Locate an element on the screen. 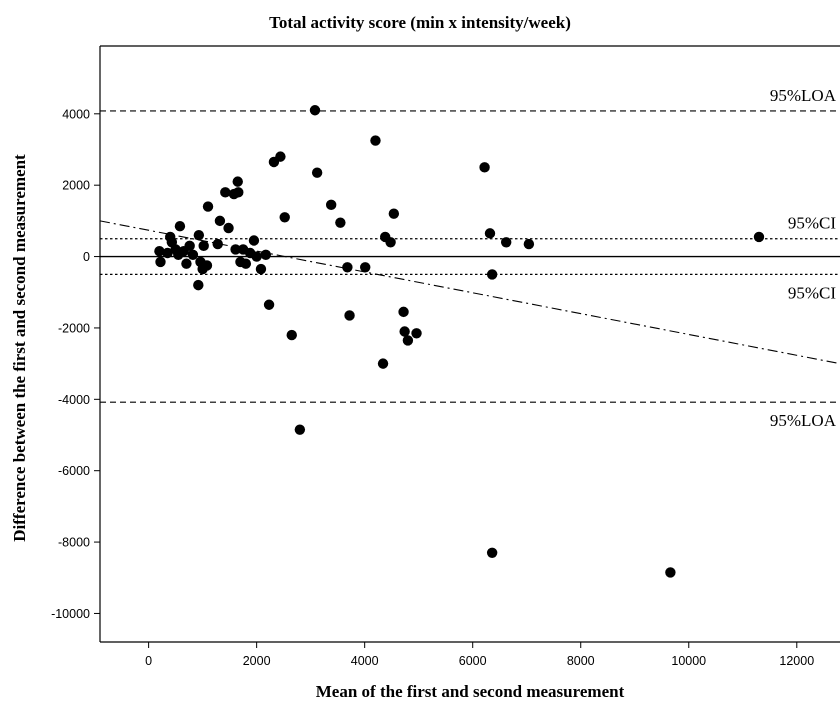 The width and height of the screenshot is (840, 702). y-tick-label: -8000 is located at coordinates (74, 543).